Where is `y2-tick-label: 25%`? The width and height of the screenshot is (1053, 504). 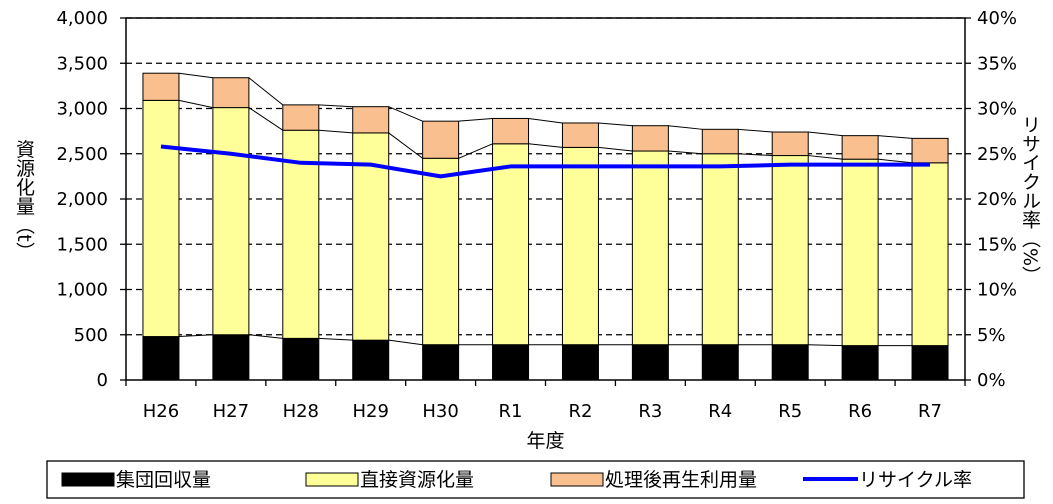
y2-tick-label: 25% is located at coordinates (997, 154).